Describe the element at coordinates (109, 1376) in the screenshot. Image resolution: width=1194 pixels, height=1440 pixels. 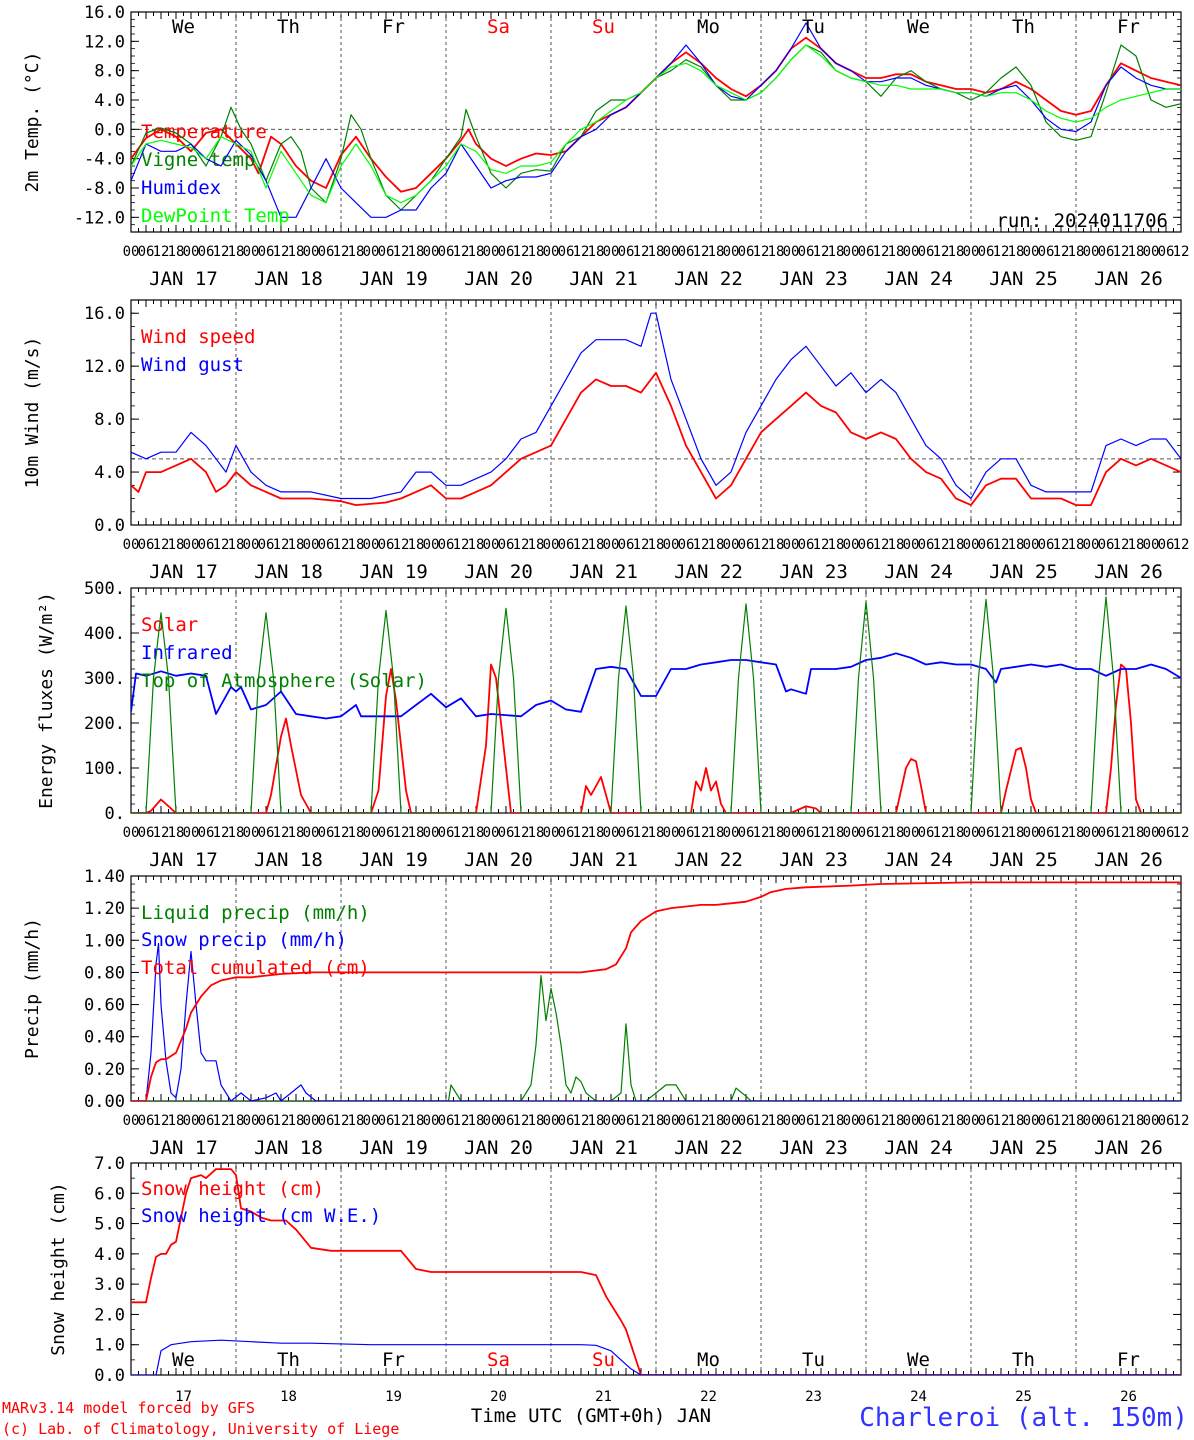
I see `y-tick-label: 0.0` at that location.